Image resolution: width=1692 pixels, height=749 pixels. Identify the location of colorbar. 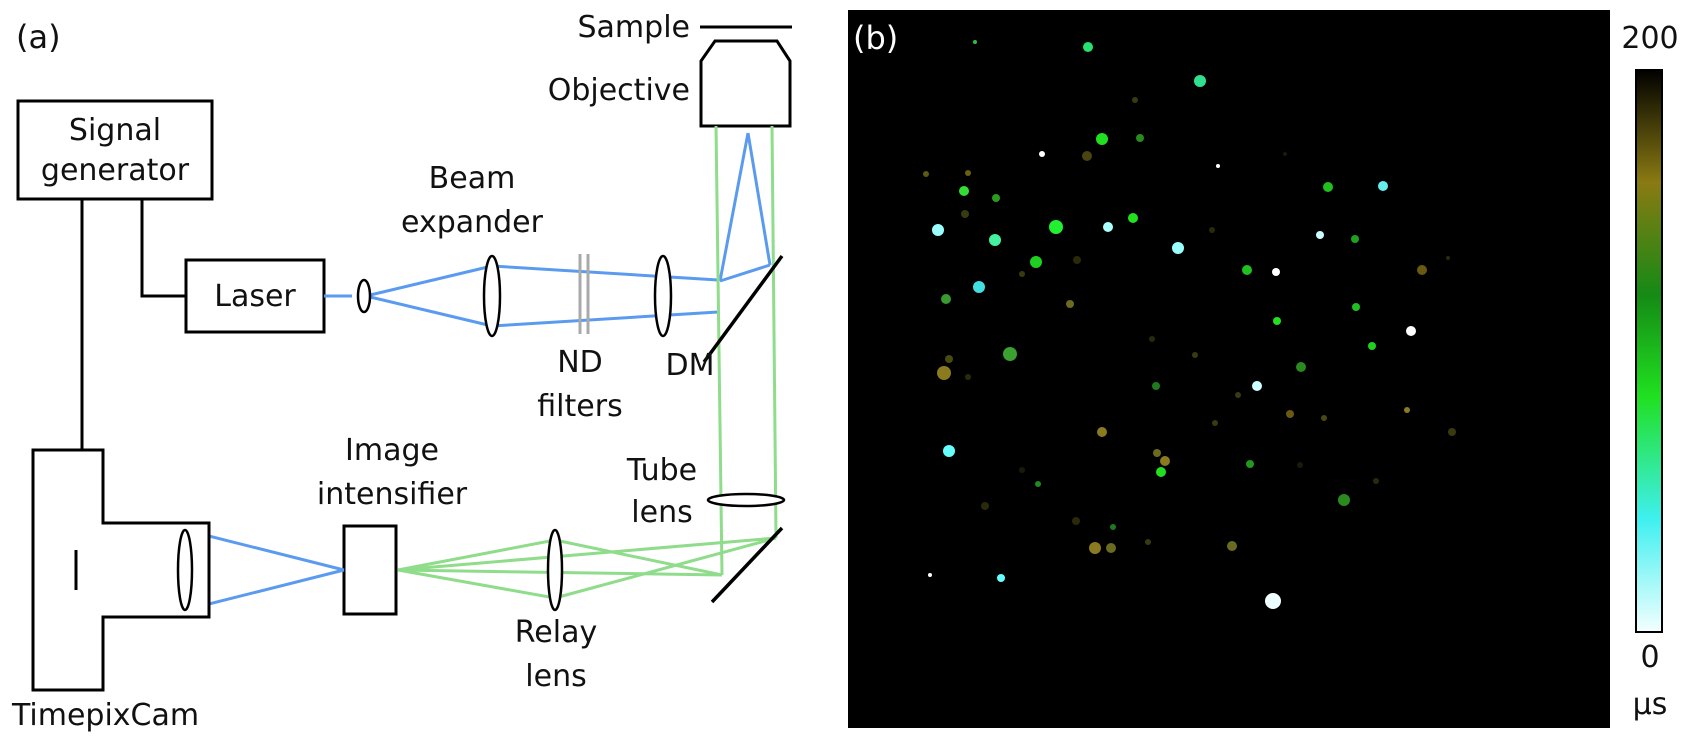
(1649, 351).